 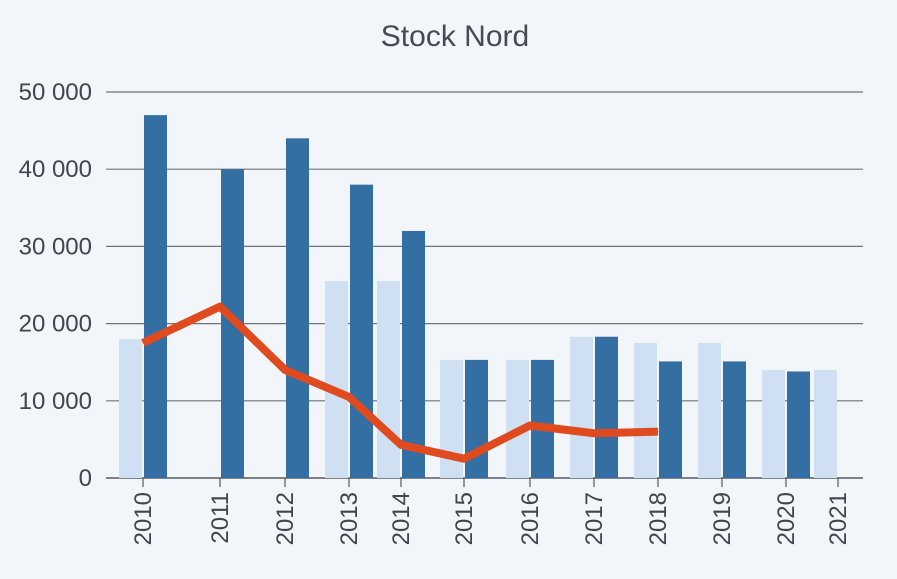 What do you see at coordinates (130, 408) in the screenshot?
I see `bar-light-2010` at bounding box center [130, 408].